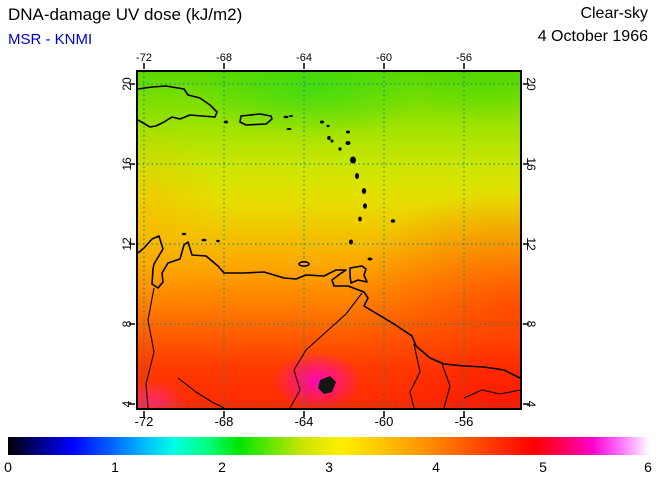 The height and width of the screenshot is (480, 660). I want to click on lon-tick-label-top: -72, so click(144, 58).